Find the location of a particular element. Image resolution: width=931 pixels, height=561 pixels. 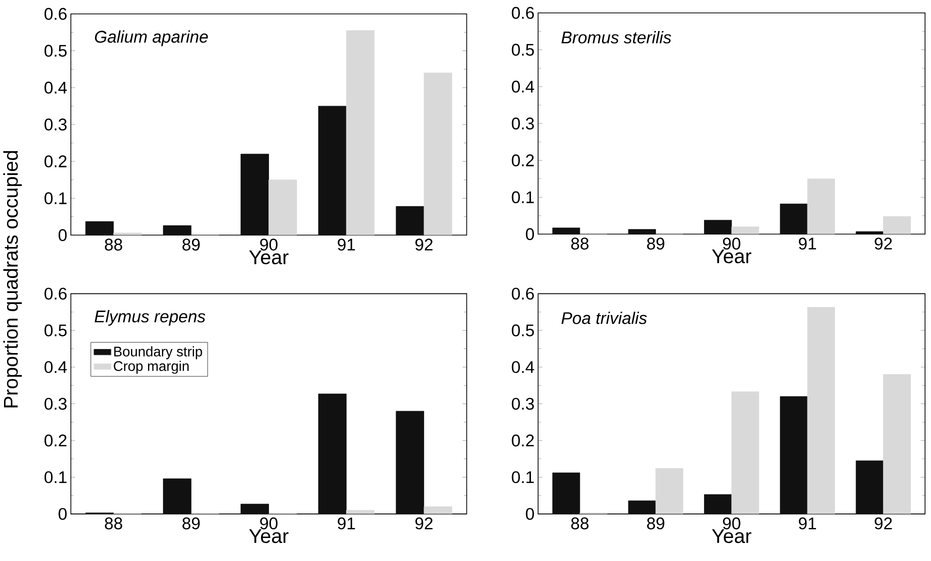

y-axis-title: Proportion quadrats occupied is located at coordinates (12, 279).